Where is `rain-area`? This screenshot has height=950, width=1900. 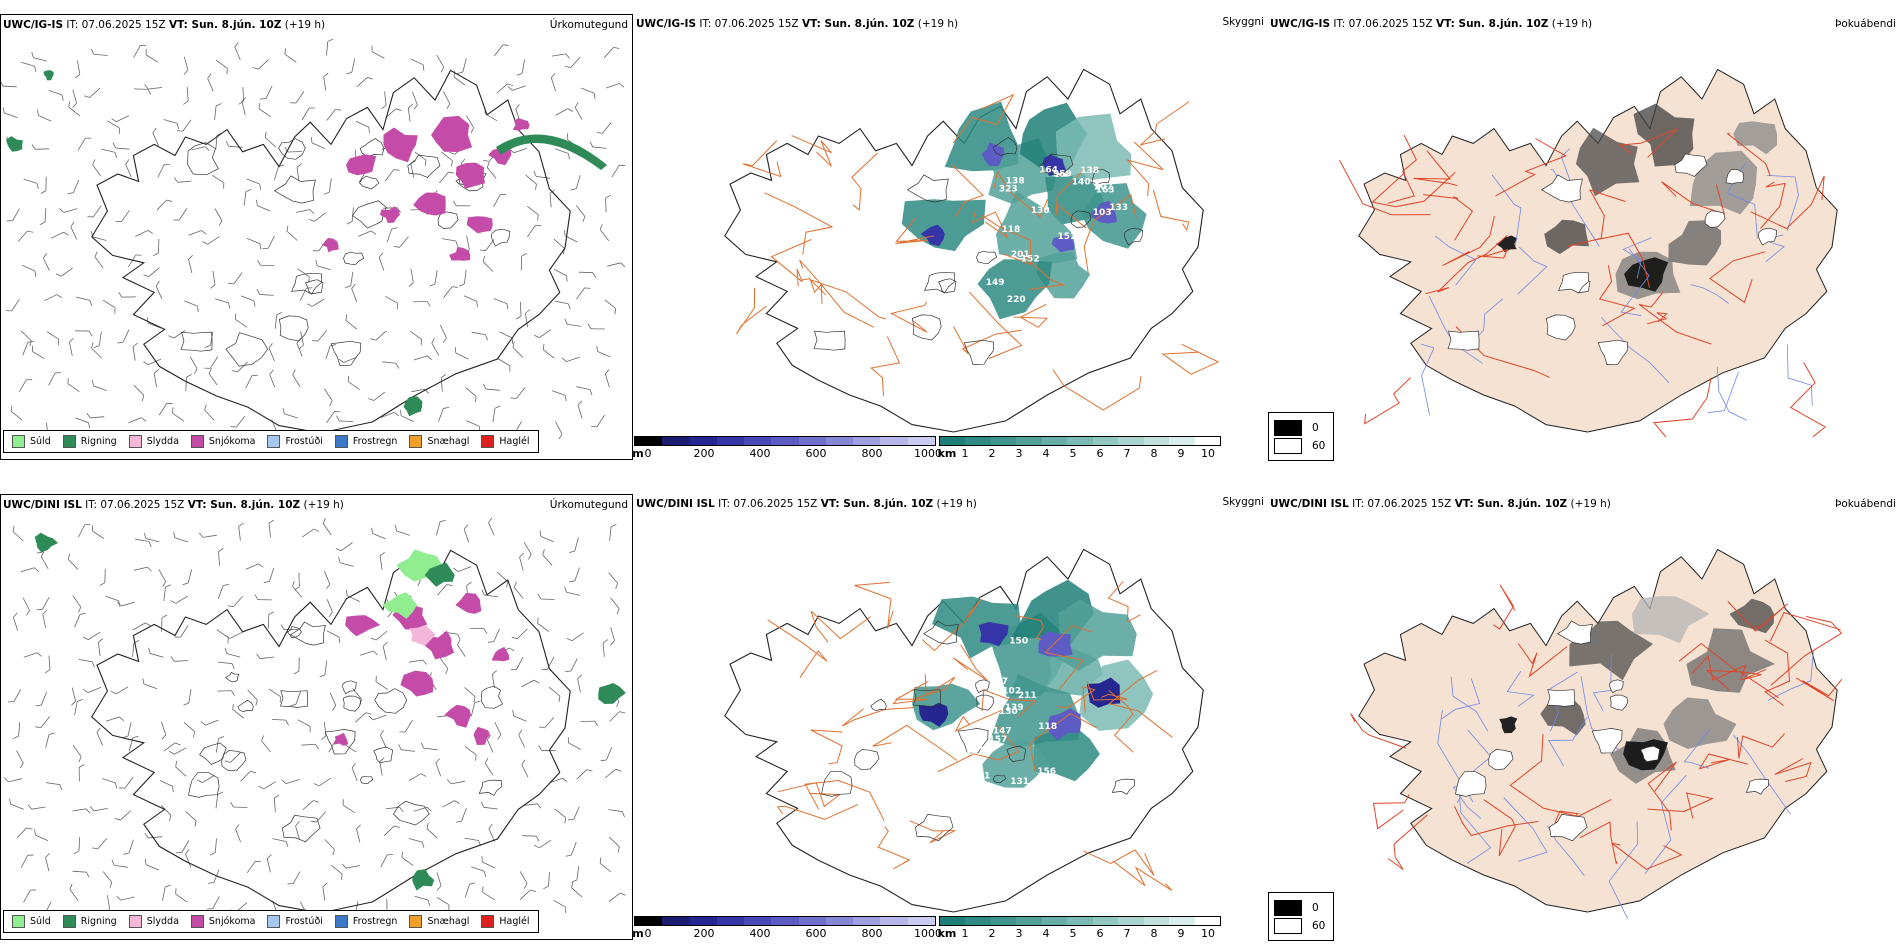 rain-area is located at coordinates (551, 152).